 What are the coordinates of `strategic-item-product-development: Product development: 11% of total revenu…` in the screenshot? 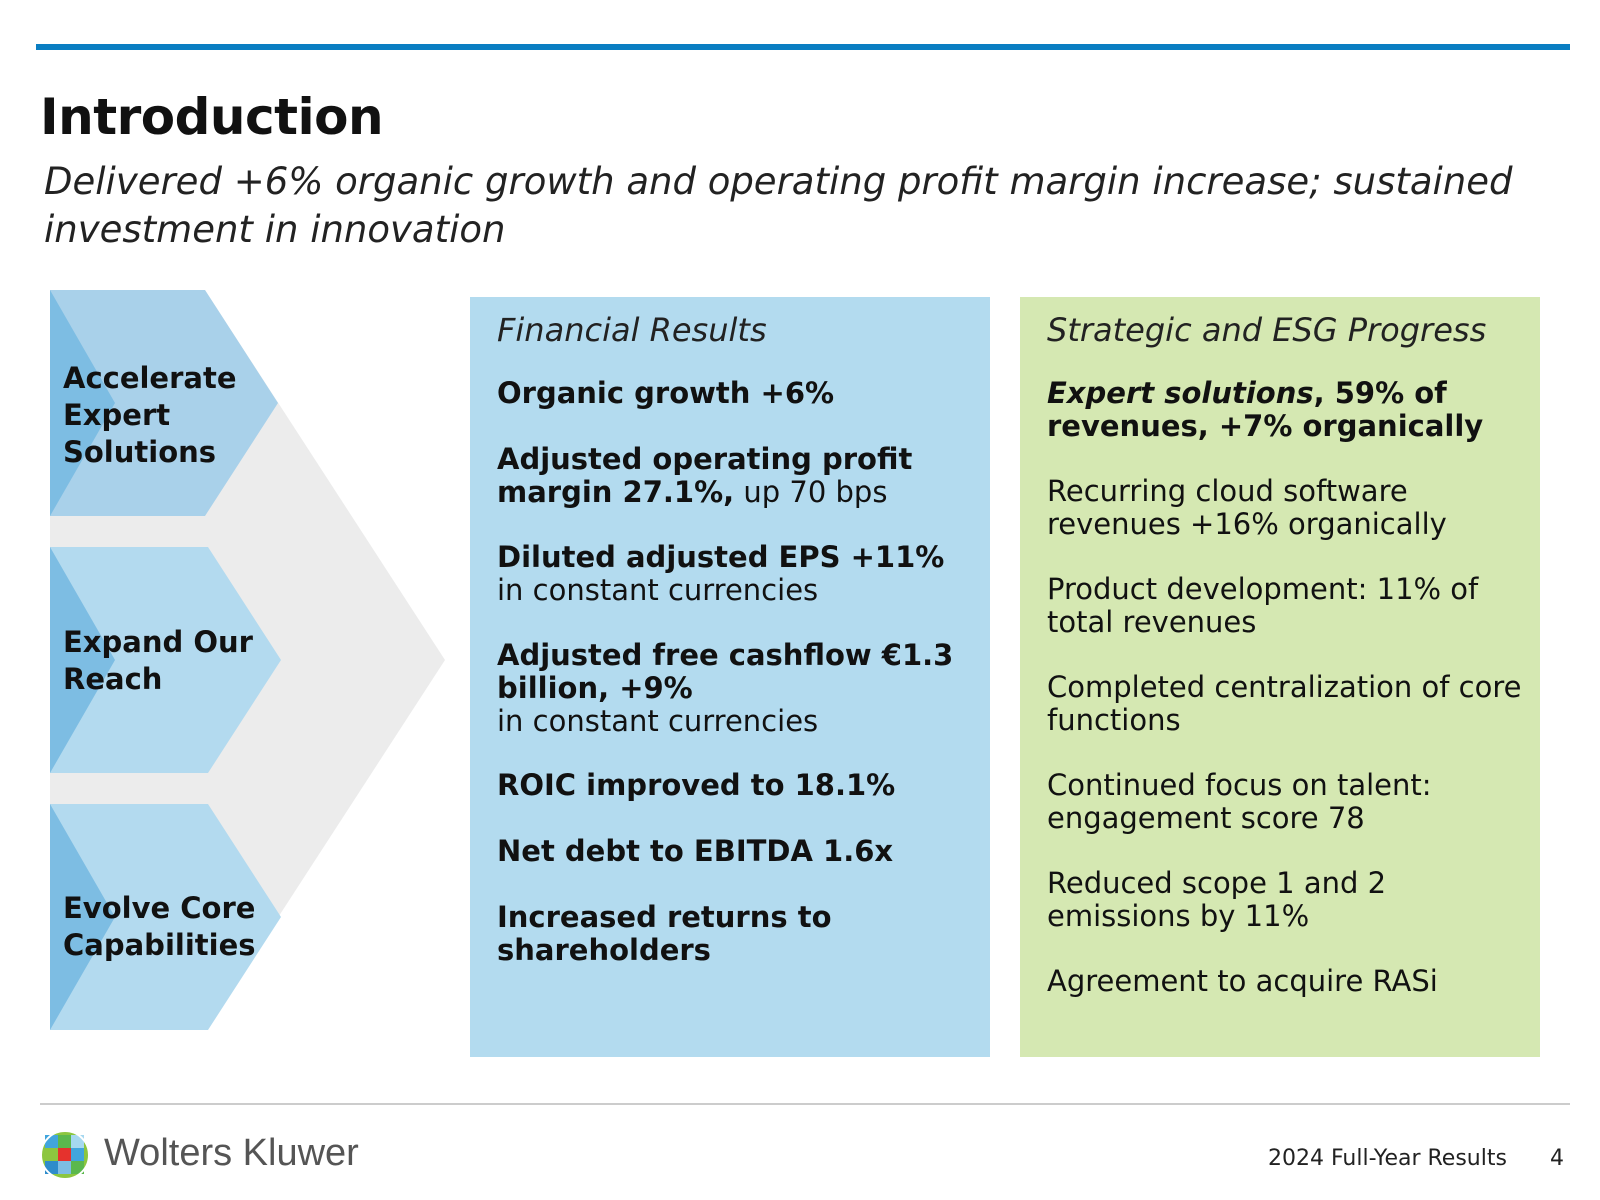 It's located at (1263, 605).